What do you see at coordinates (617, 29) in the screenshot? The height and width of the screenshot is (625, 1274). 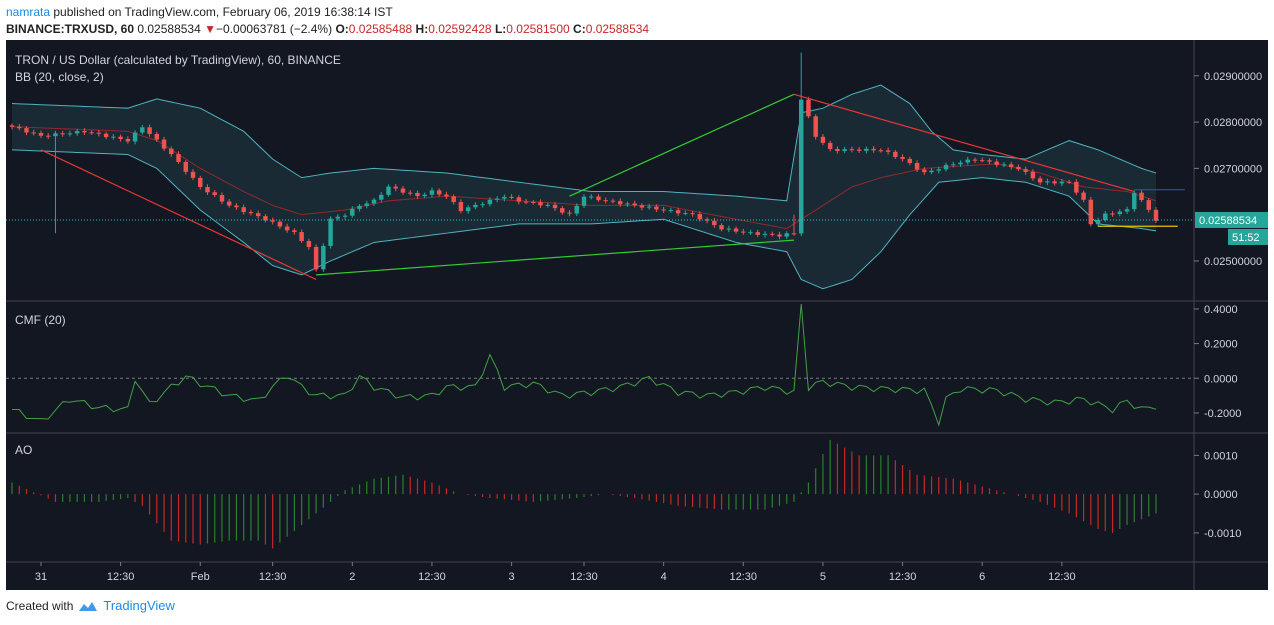 I see `close-value: 0.02588534` at bounding box center [617, 29].